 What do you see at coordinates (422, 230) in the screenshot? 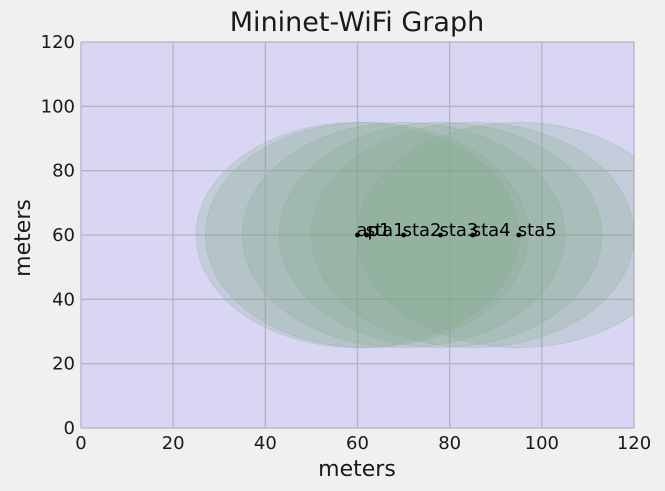
I see `node-label-sta2: sta2` at bounding box center [422, 230].